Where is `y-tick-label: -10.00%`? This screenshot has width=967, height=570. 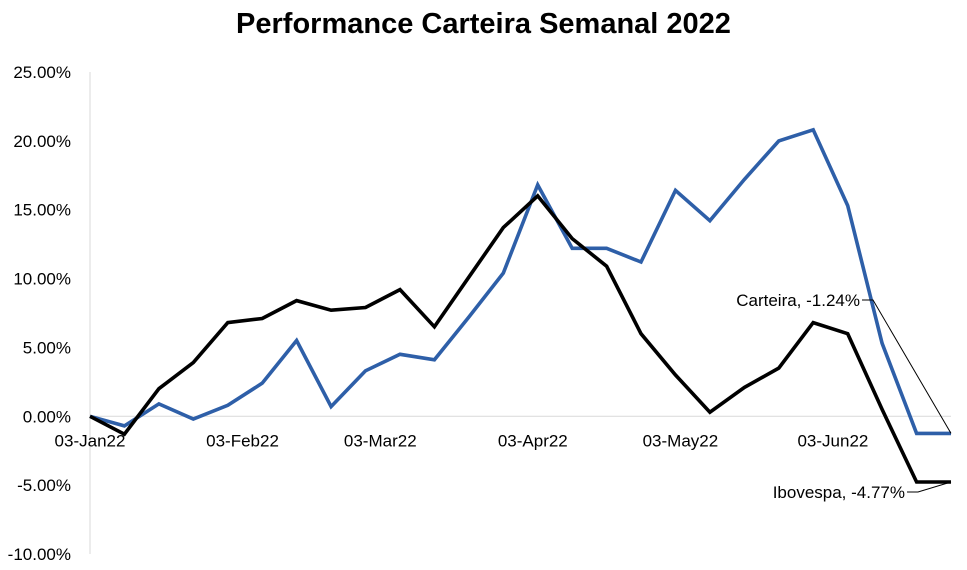 y-tick-label: -10.00% is located at coordinates (39, 554).